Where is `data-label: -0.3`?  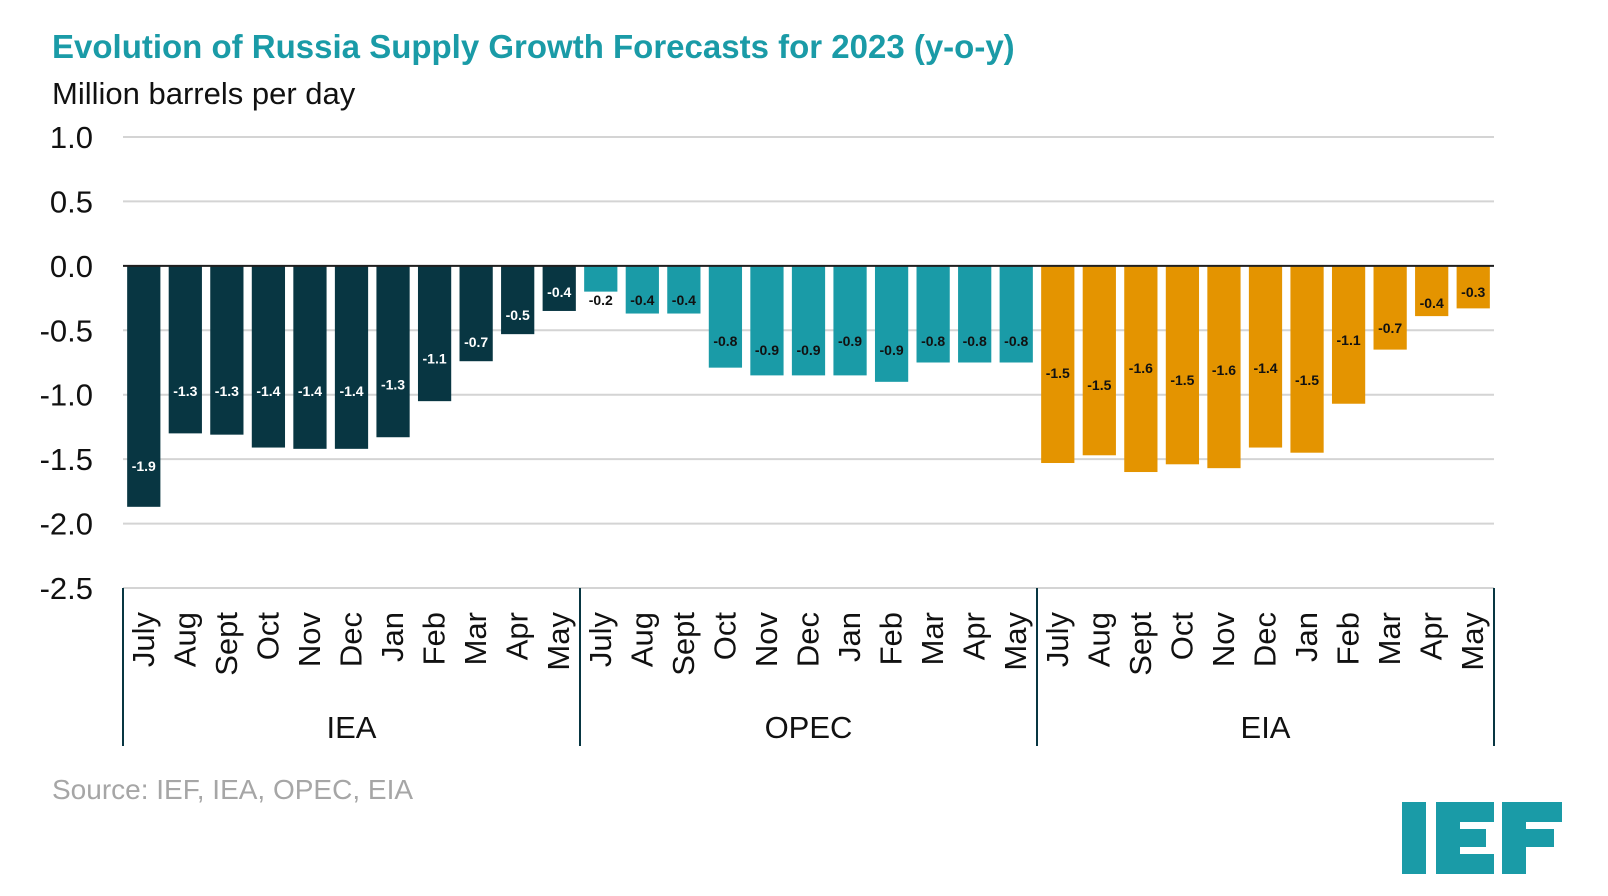
data-label: -0.3 is located at coordinates (1473, 292).